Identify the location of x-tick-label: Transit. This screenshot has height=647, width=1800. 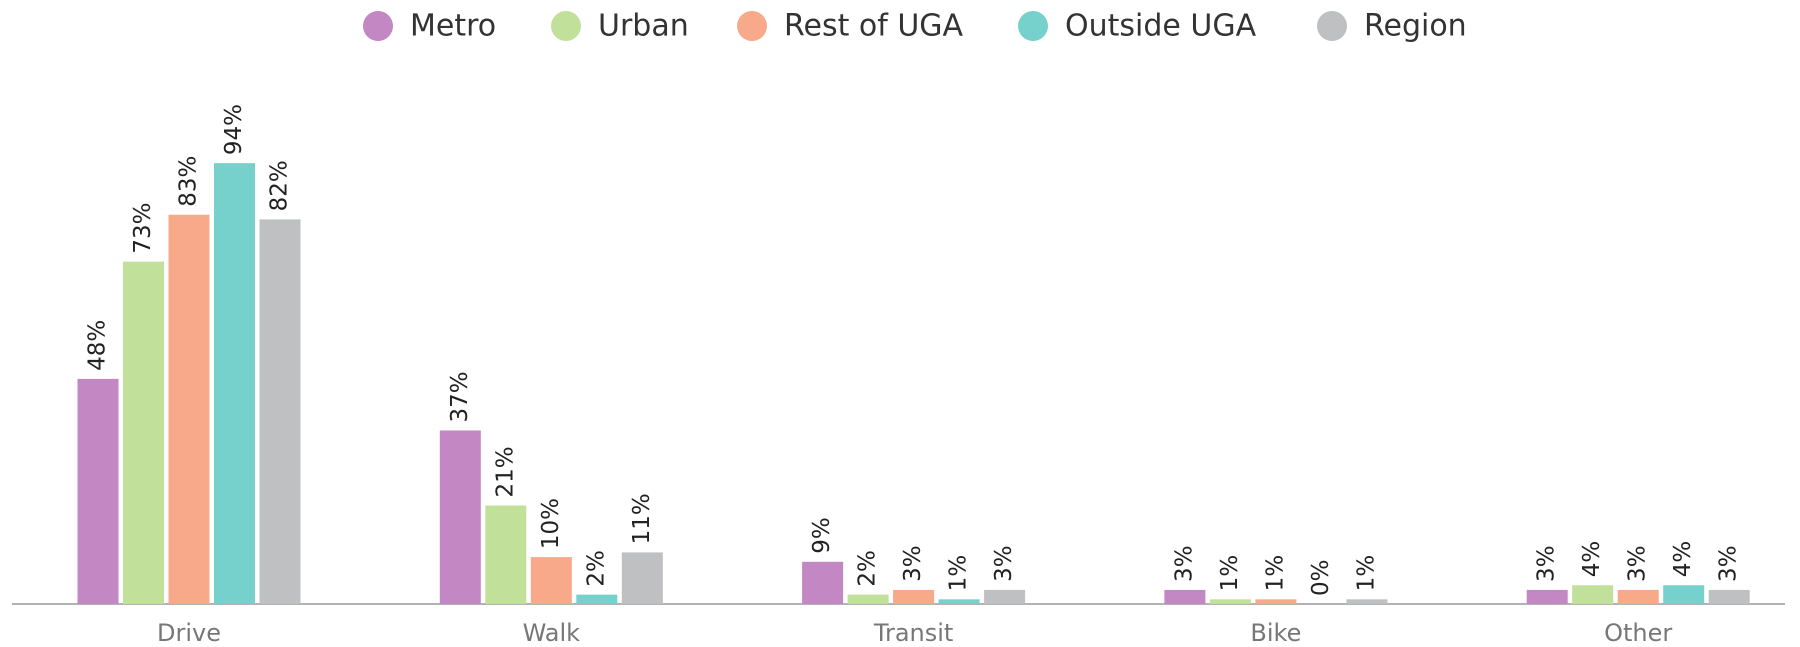
(913, 633).